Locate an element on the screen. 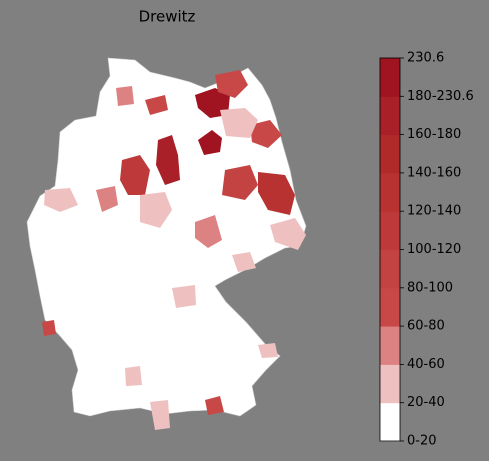 The height and width of the screenshot is (461, 489). colorbar-label: 140-160 is located at coordinates (434, 172).